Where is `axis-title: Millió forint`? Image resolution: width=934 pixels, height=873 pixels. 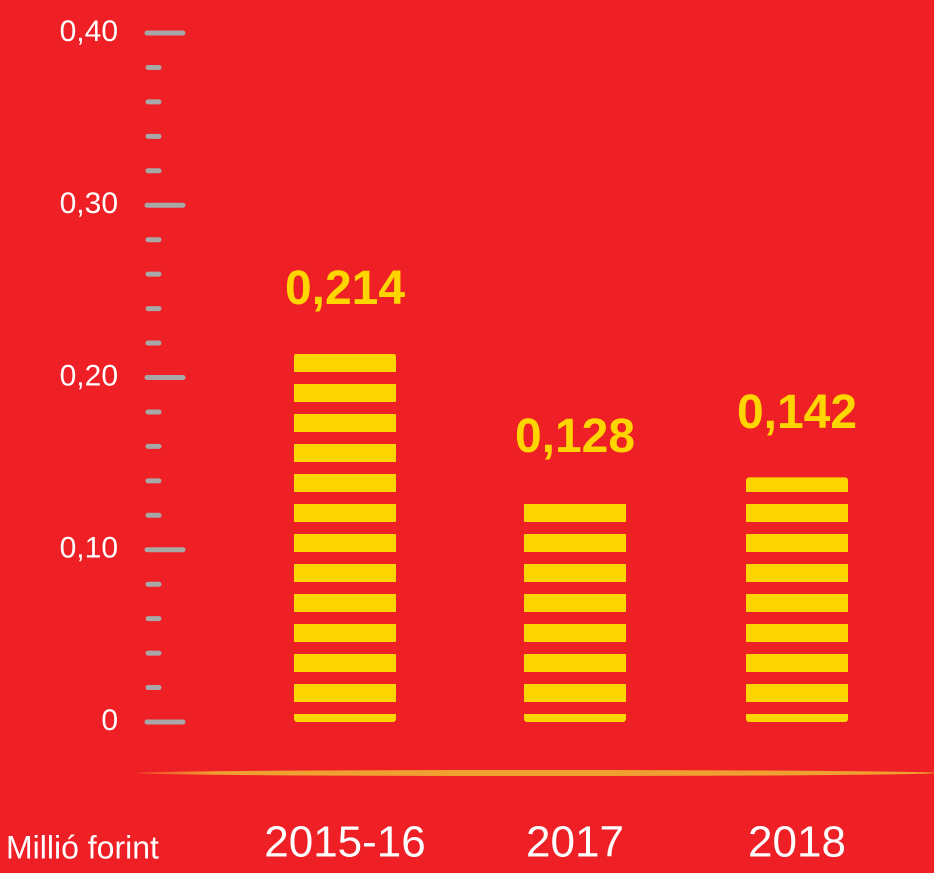
axis-title: Millió forint is located at coordinates (82, 847).